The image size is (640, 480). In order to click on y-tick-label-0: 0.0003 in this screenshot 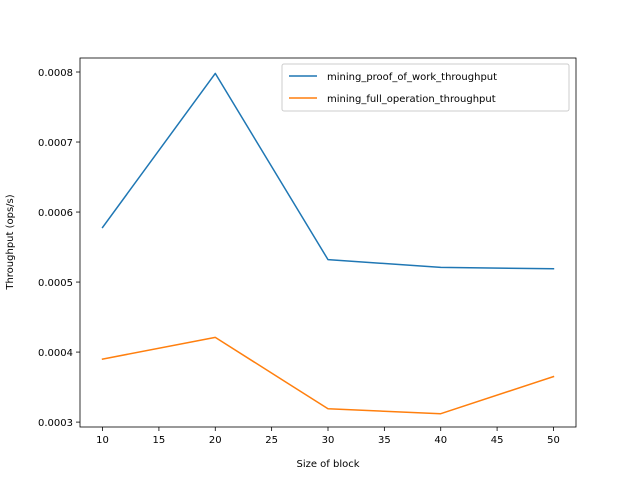, I will do `click(55, 423)`.